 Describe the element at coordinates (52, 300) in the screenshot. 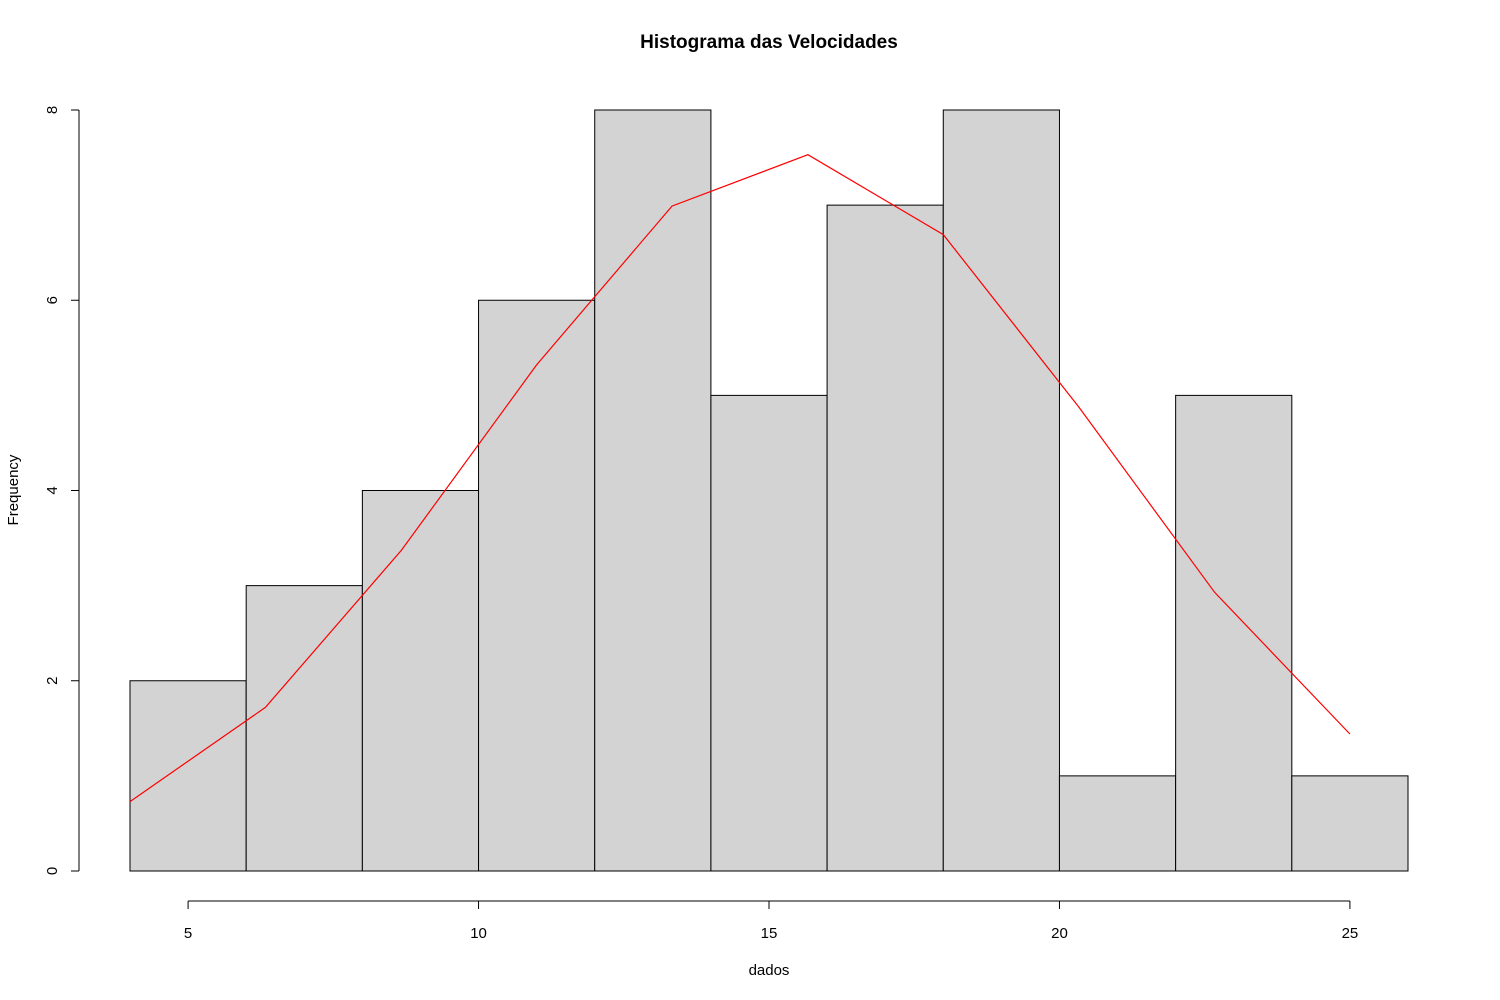

I see `y-tick-label-6: 6` at that location.